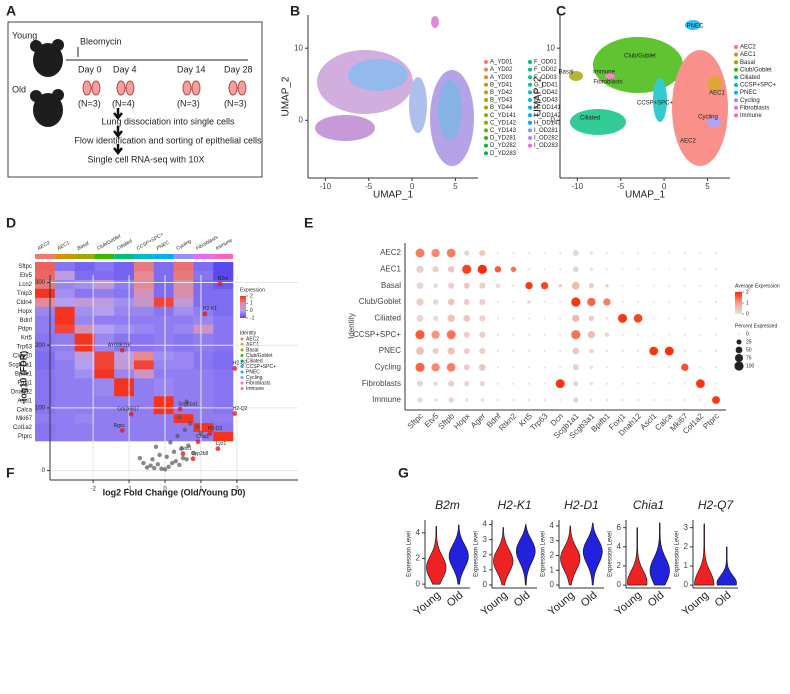 The image size is (790, 694). I want to click on colorbar-label: 2, so click(747, 292).